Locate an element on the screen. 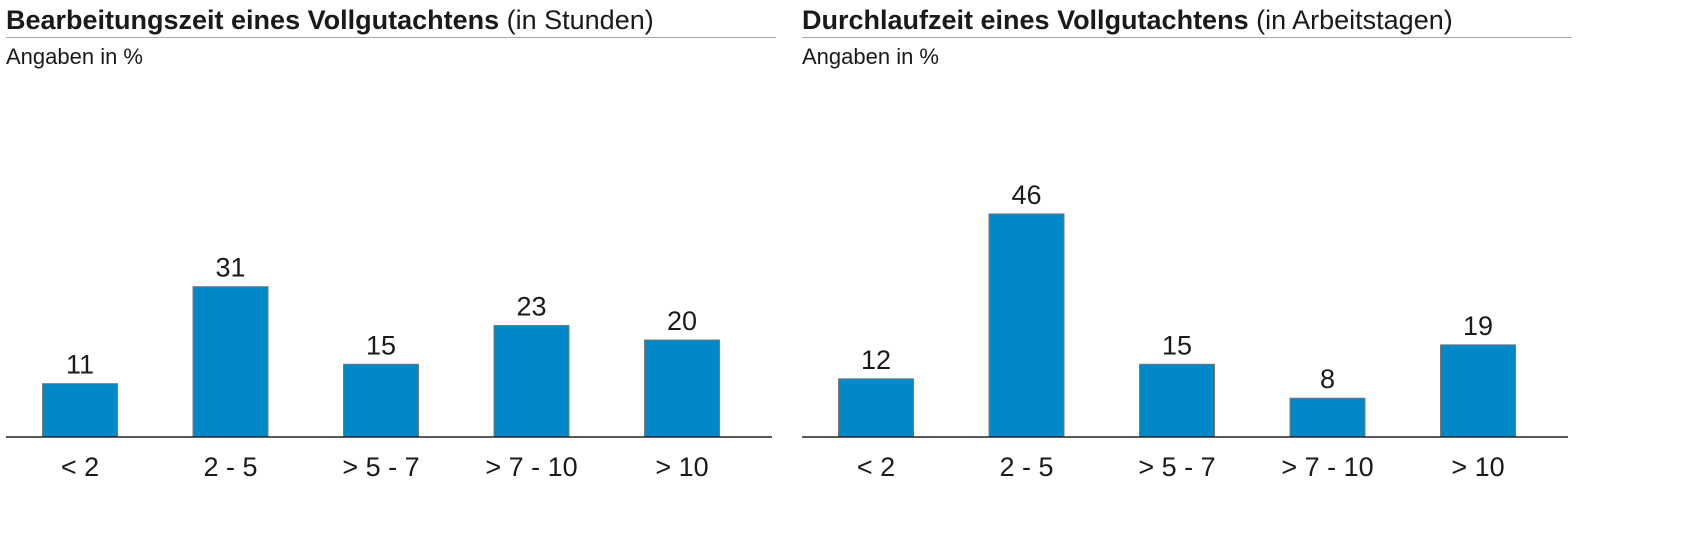 Image resolution: width=1696 pixels, height=536 pixels. data-label: 20 is located at coordinates (682, 321).